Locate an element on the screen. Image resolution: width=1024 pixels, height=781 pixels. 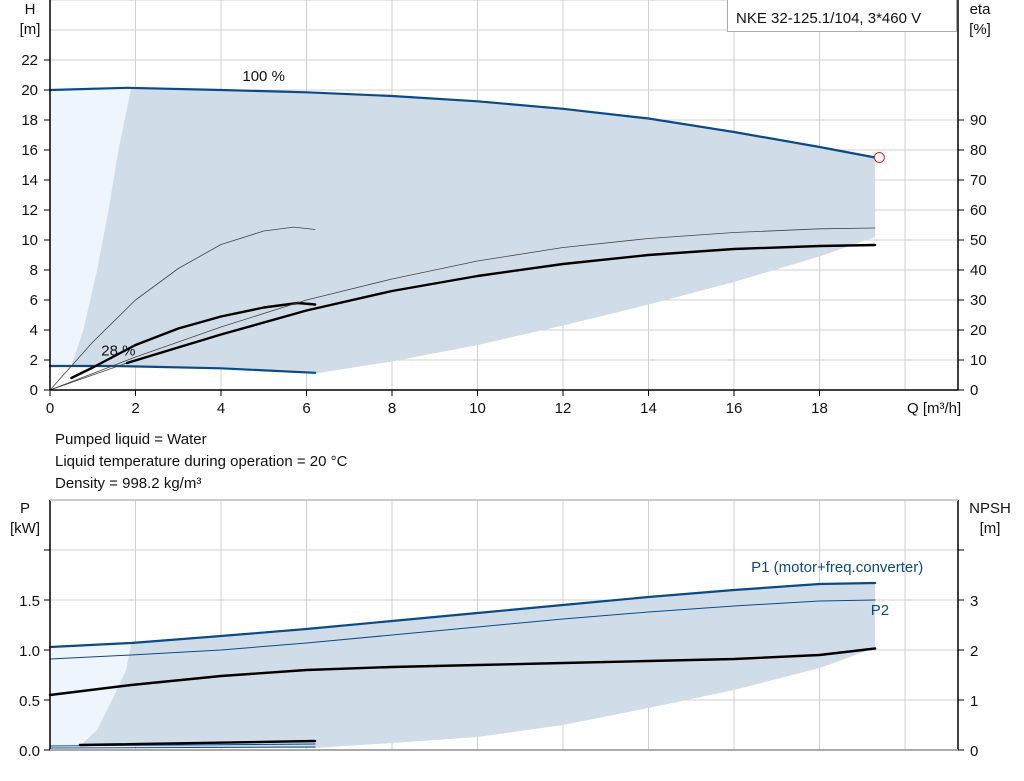
x-tick-label: 10 is located at coordinates (477, 408).